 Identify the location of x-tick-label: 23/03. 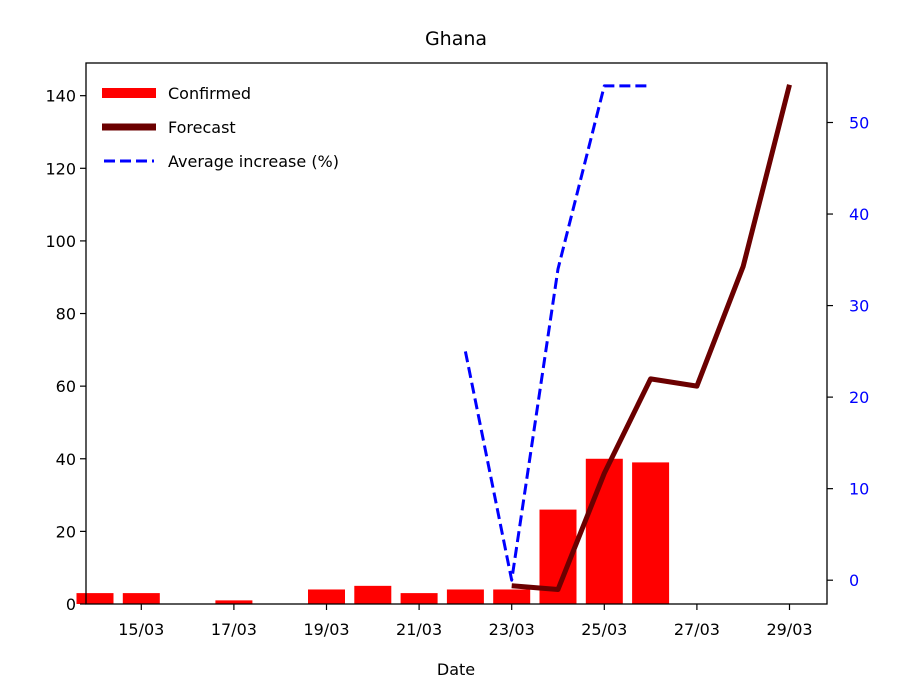
(512, 629).